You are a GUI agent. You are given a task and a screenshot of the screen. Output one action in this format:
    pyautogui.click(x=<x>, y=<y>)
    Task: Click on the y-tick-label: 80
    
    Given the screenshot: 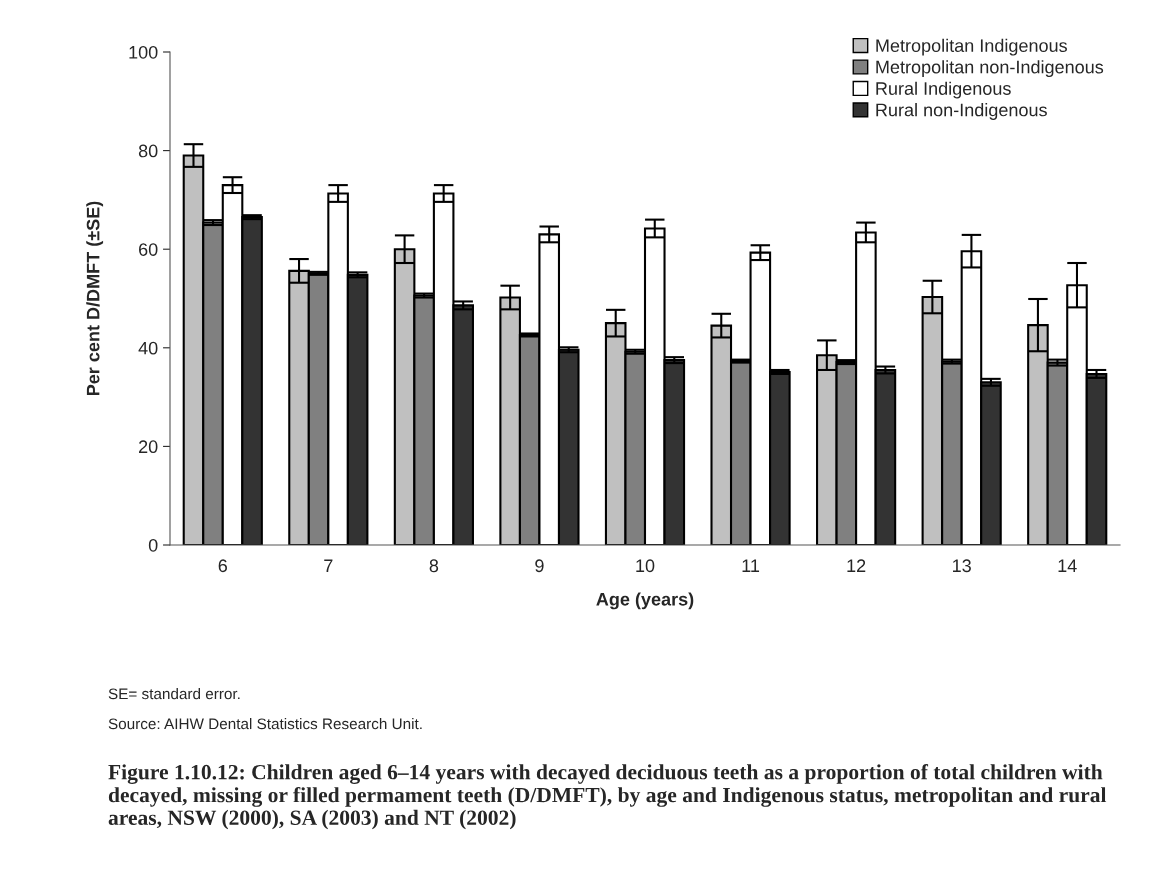 What is the action you would take?
    pyautogui.click(x=148, y=151)
    